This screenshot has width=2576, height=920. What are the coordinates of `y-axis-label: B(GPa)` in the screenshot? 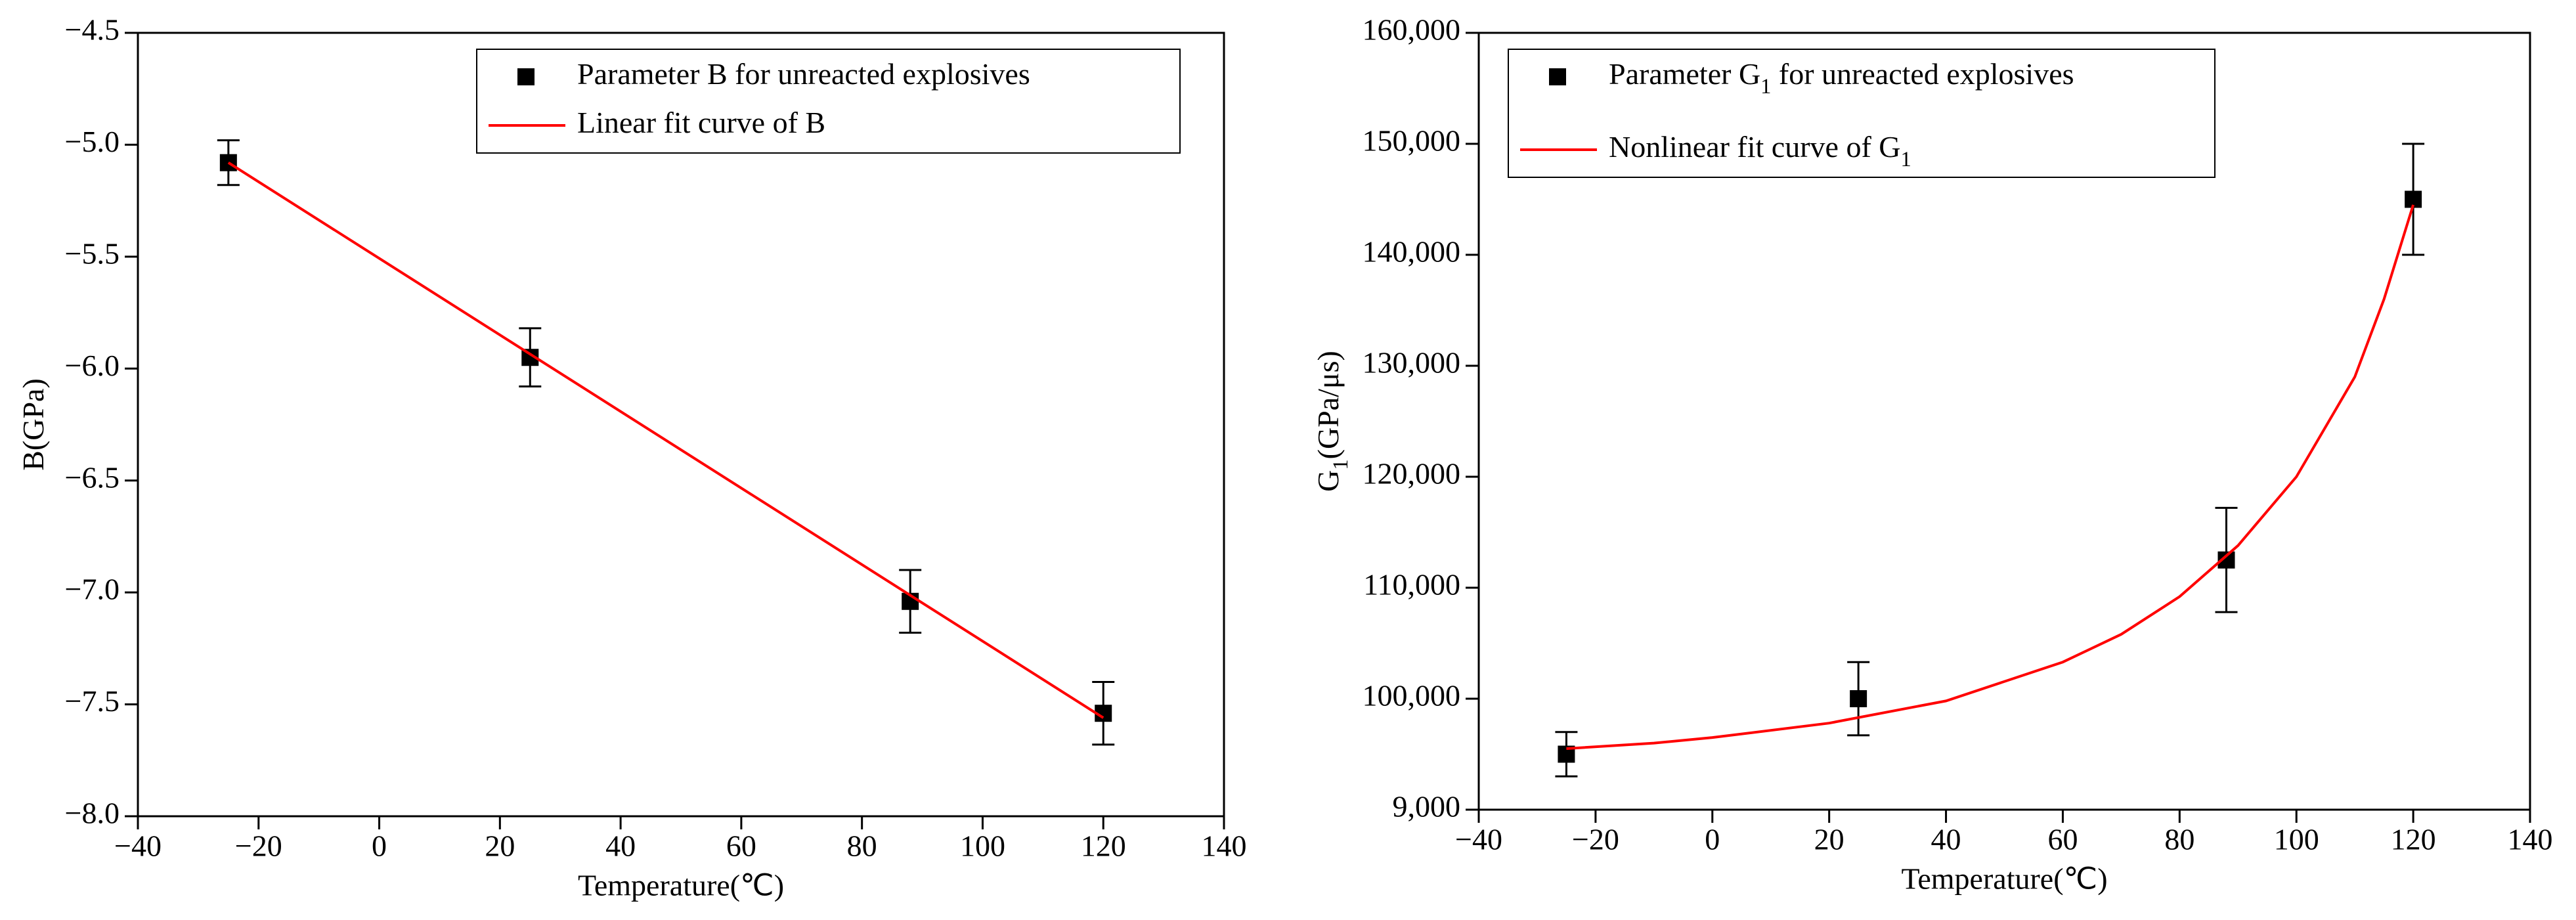 It's located at (33, 425).